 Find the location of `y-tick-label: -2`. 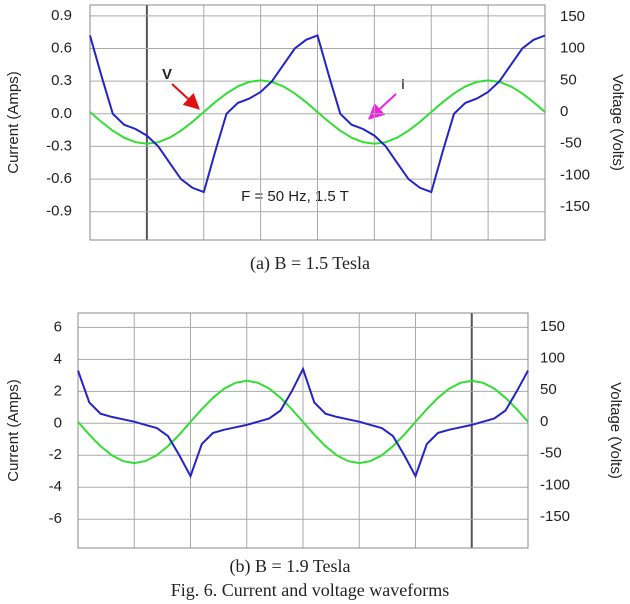

y-tick-label: -2 is located at coordinates (55, 454).